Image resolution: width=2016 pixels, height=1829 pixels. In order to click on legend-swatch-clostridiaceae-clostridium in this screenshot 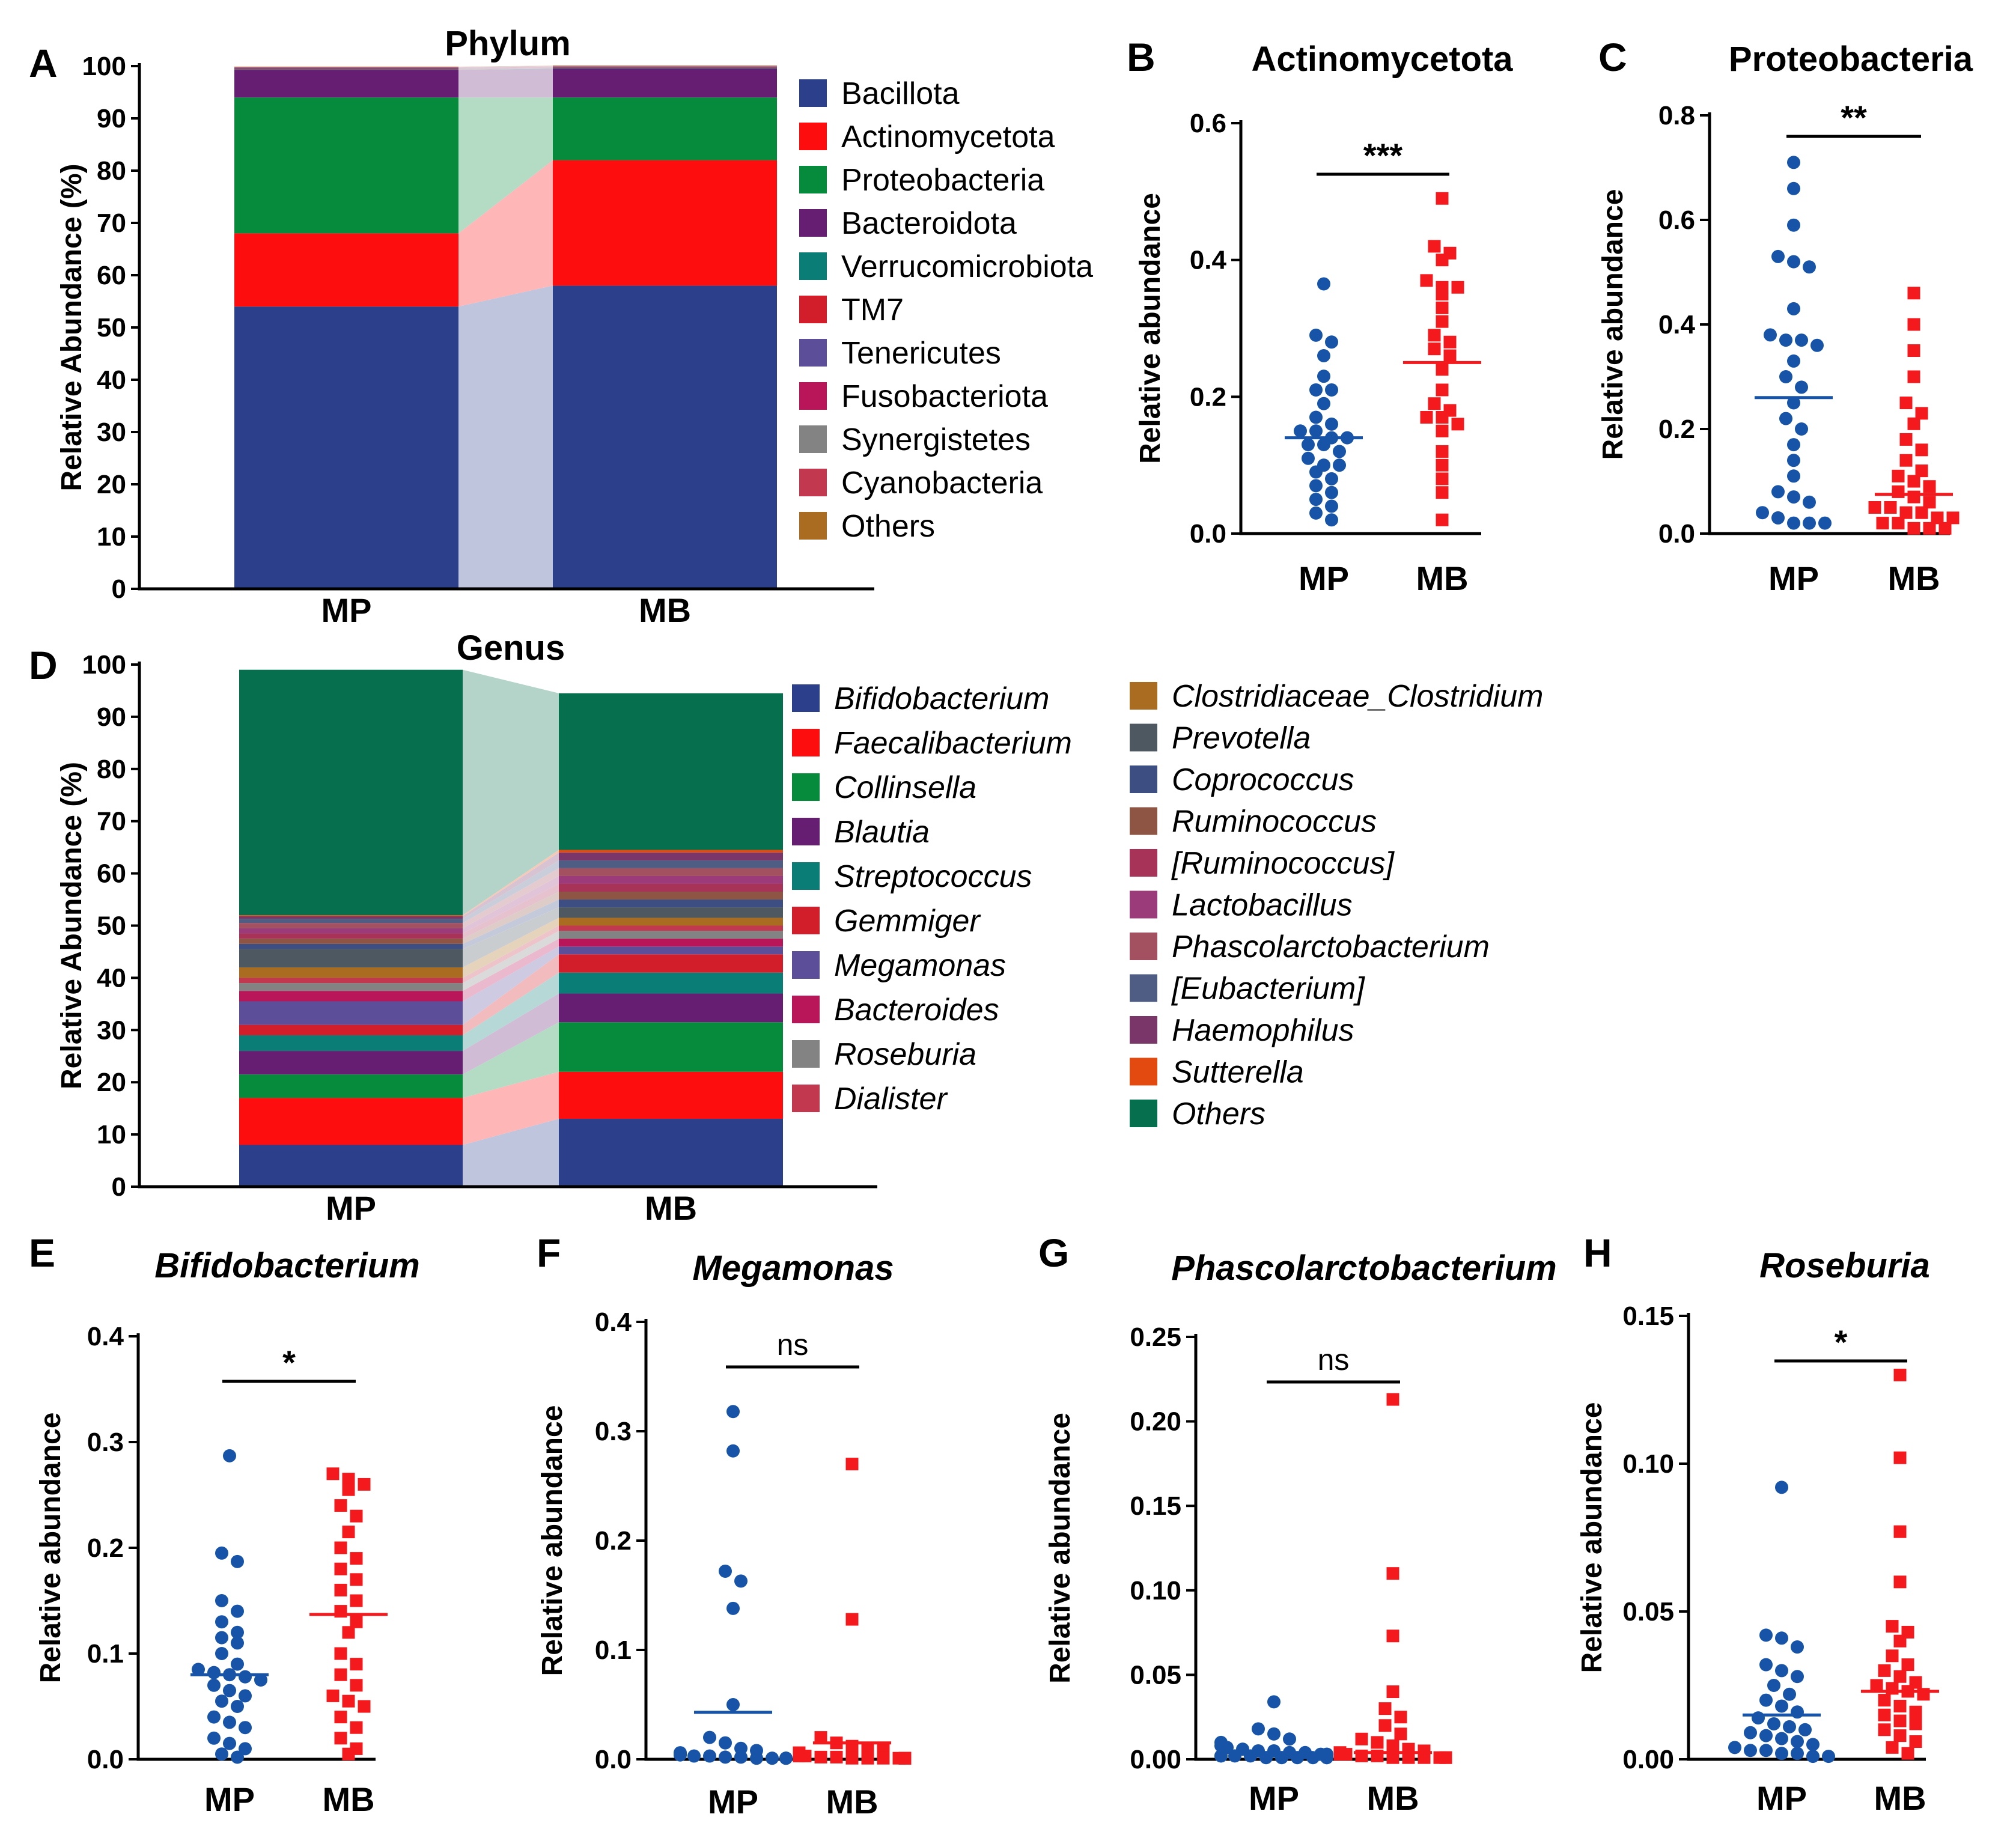, I will do `click(1143, 696)`.